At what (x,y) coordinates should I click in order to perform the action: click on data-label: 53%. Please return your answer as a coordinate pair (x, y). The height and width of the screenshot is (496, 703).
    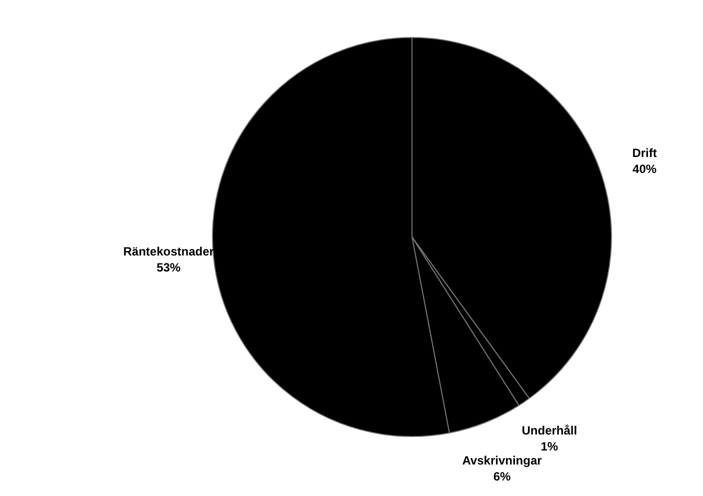
    Looking at the image, I should click on (168, 267).